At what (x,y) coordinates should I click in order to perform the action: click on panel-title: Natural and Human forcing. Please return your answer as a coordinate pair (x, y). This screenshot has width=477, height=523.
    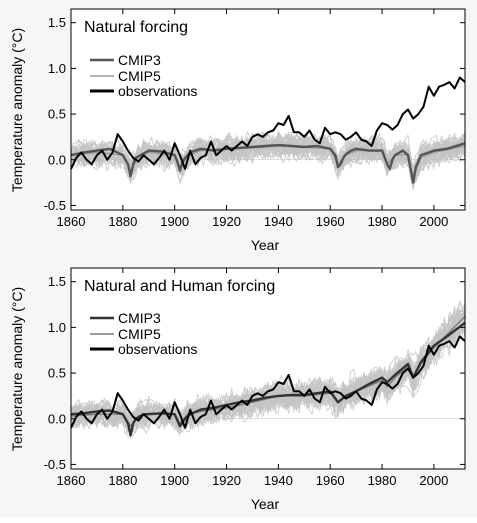
    Looking at the image, I should click on (179, 286).